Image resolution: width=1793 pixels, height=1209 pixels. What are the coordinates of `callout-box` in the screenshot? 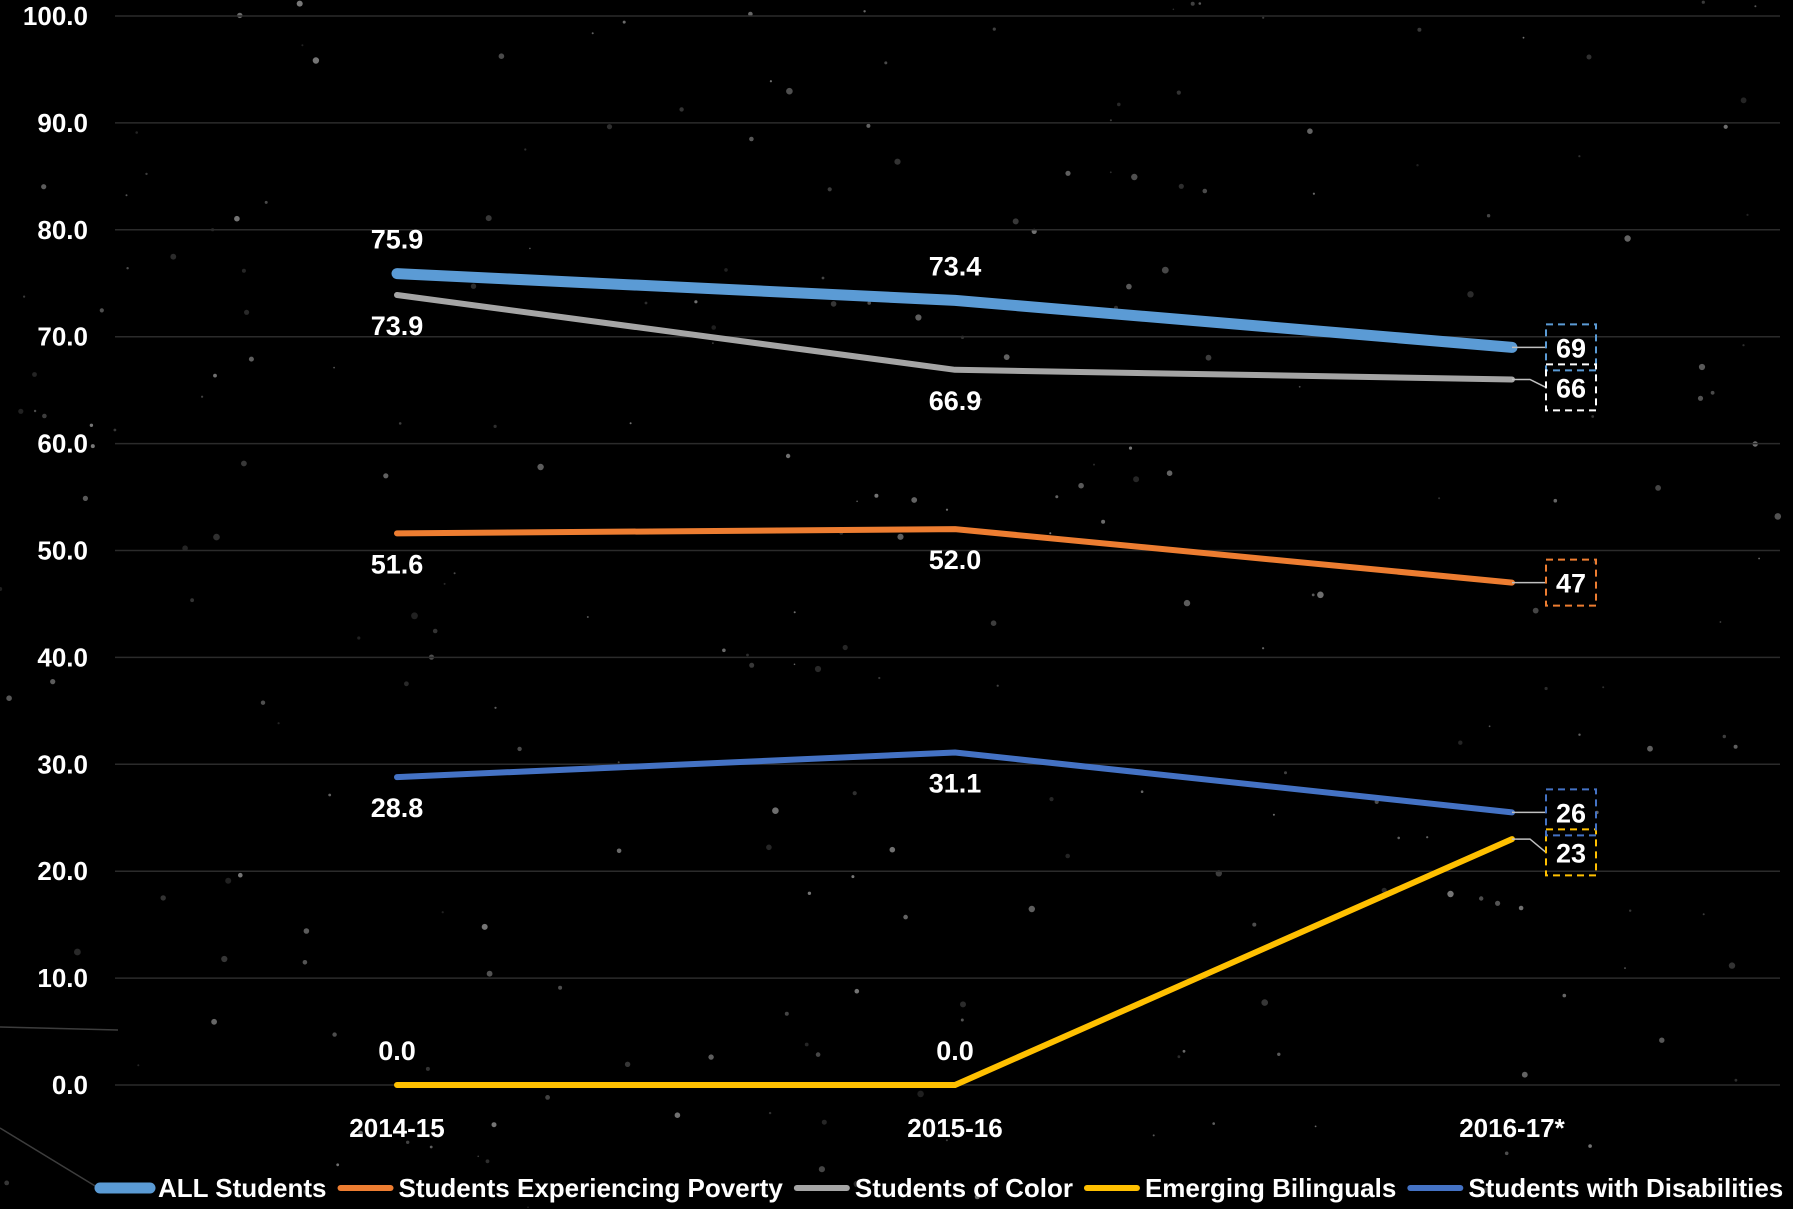 It's located at (1571, 387).